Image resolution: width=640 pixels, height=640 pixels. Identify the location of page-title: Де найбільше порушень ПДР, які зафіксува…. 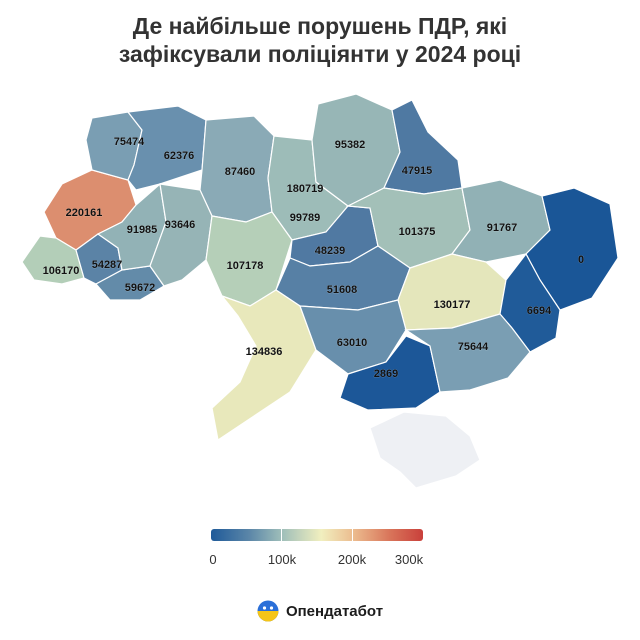
(320, 40).